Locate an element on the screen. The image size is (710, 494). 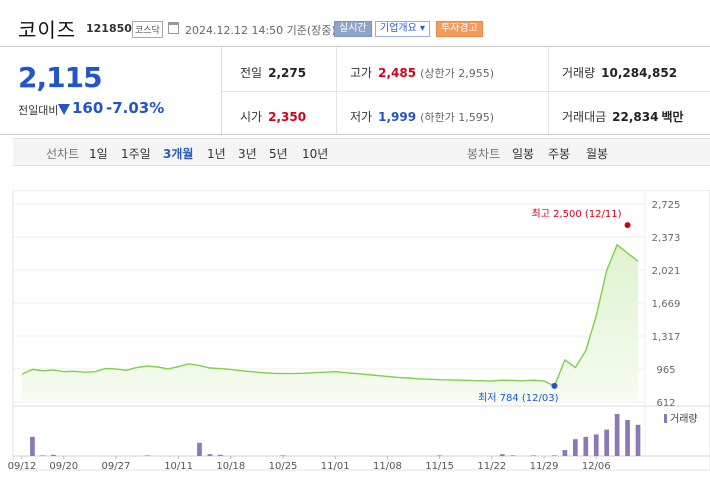
prev-close-label: 전일 is located at coordinates (251, 73).